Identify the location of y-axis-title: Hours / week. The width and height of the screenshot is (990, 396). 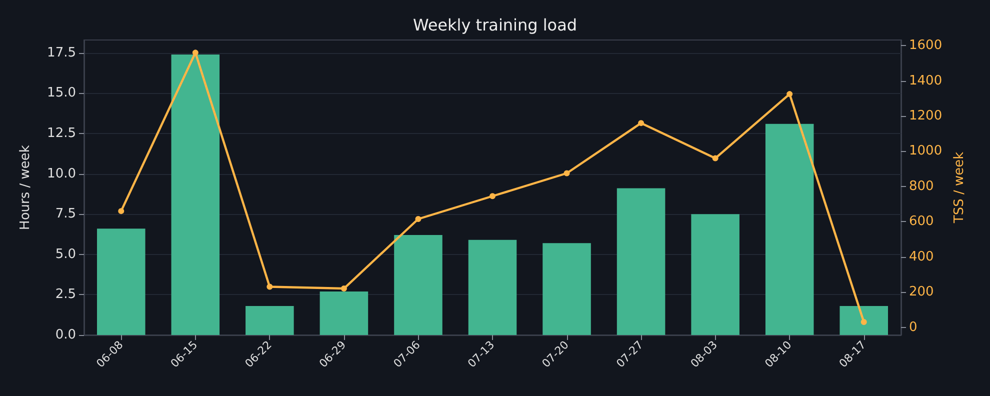
(25, 187).